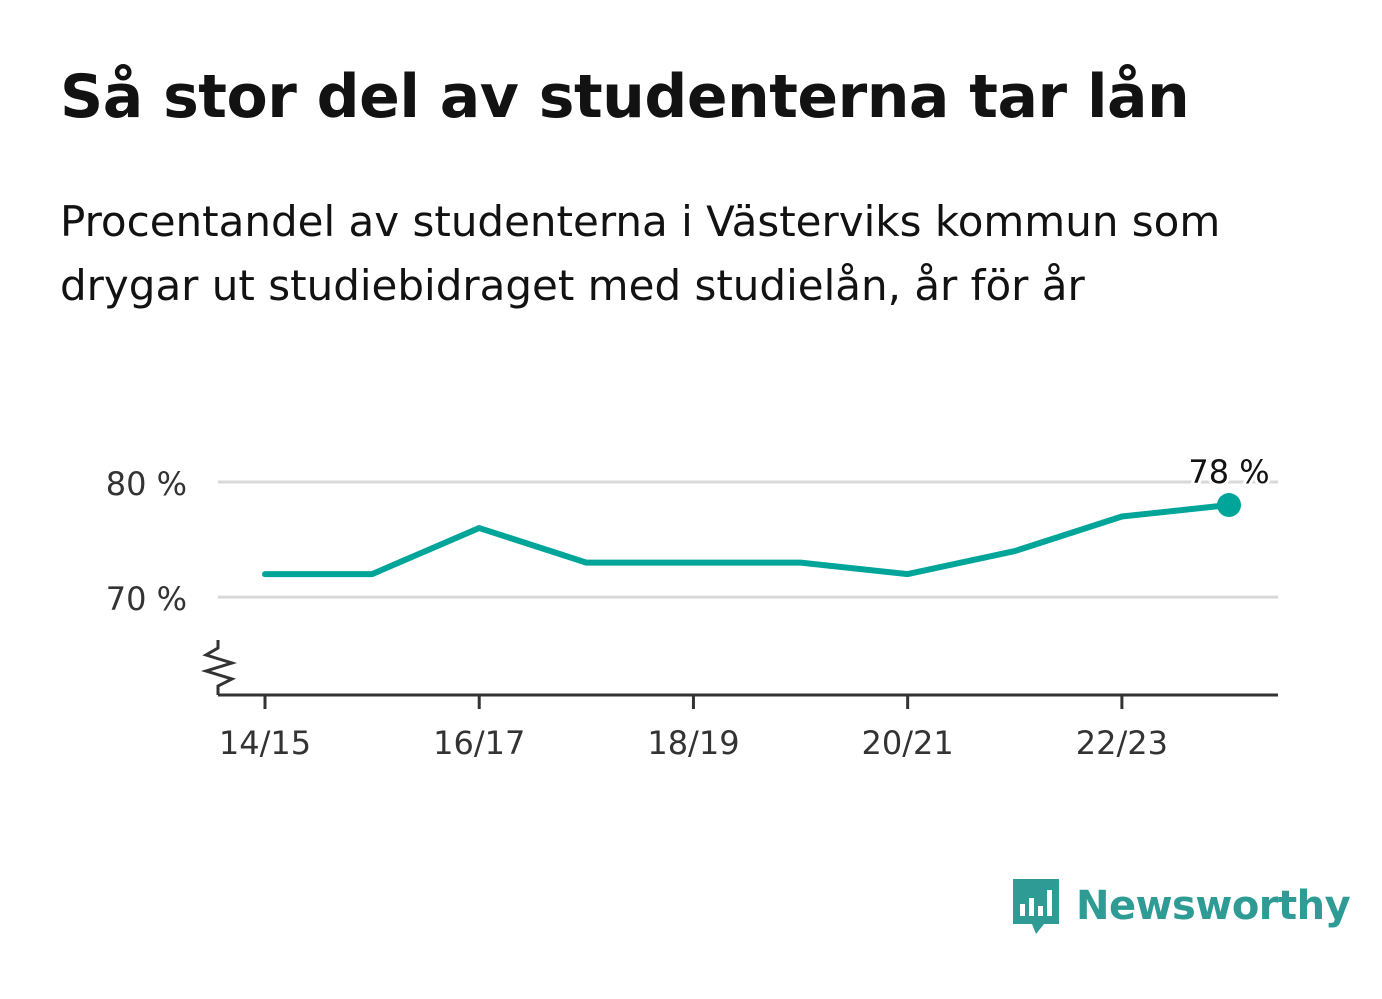 This screenshot has width=1382, height=999. I want to click on last-value-label: 78 %, so click(1228, 472).